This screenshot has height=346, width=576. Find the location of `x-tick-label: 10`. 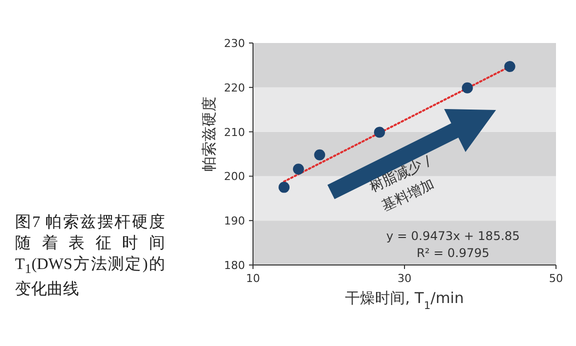

x-tick-label: 10 is located at coordinates (253, 278).